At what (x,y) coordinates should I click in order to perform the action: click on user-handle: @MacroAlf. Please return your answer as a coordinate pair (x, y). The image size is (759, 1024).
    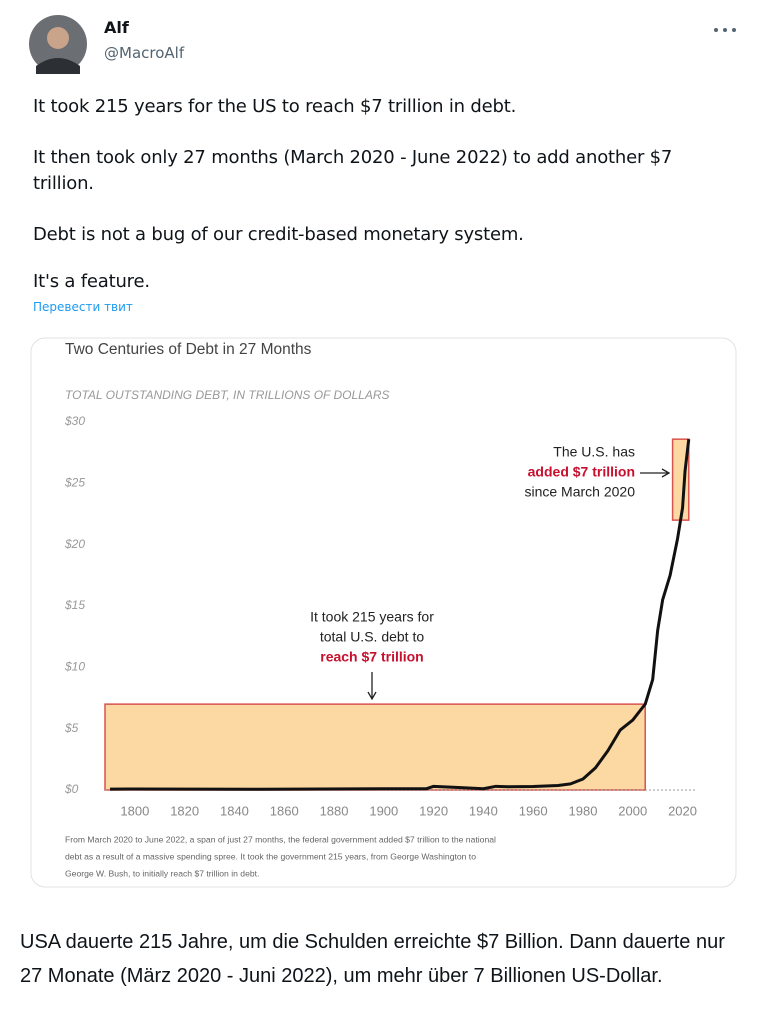
    Looking at the image, I should click on (144, 53).